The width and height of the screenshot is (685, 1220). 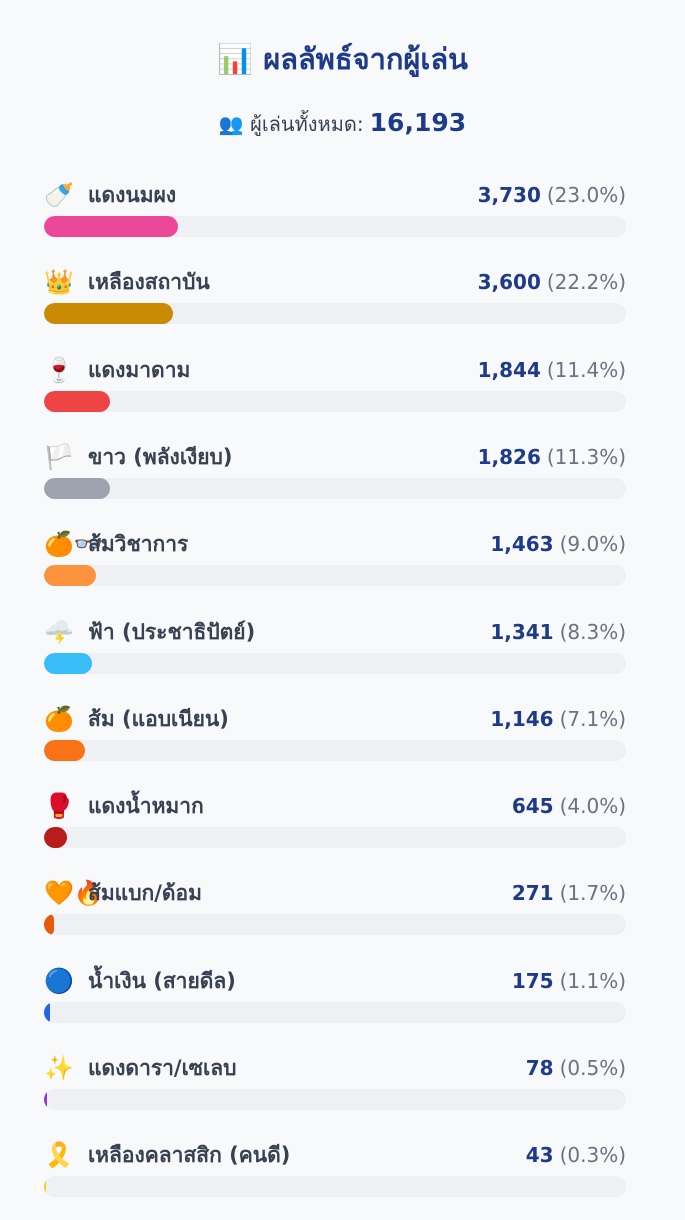 I want to click on result-row: 🍼 แดงนมผง 3,730 (23.0%), so click(x=335, y=220).